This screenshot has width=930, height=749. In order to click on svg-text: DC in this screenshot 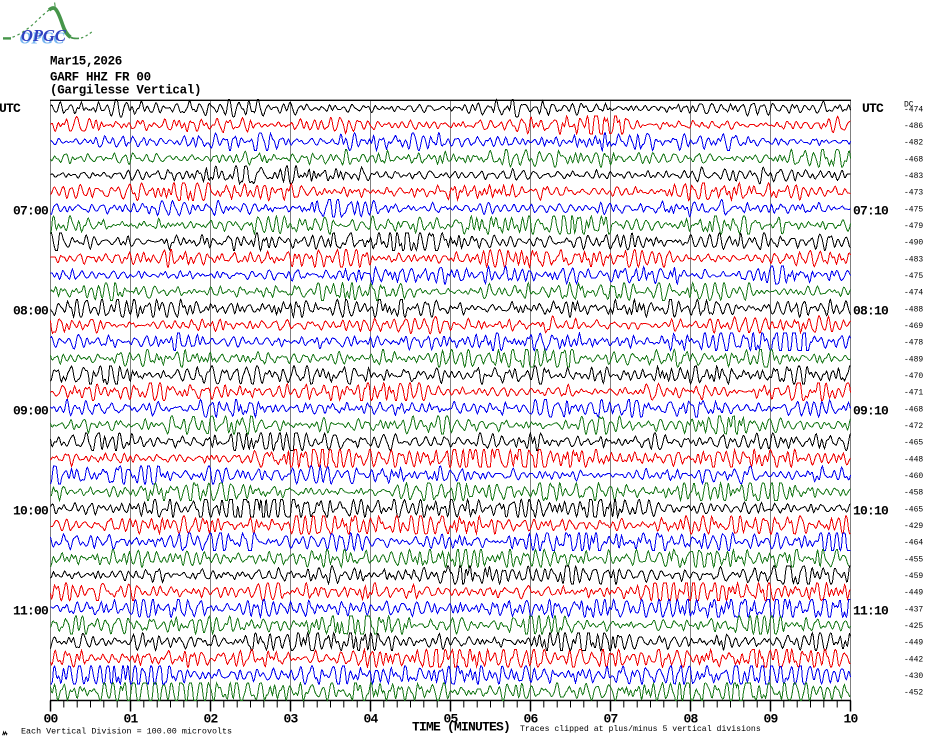, I will do `click(909, 105)`.